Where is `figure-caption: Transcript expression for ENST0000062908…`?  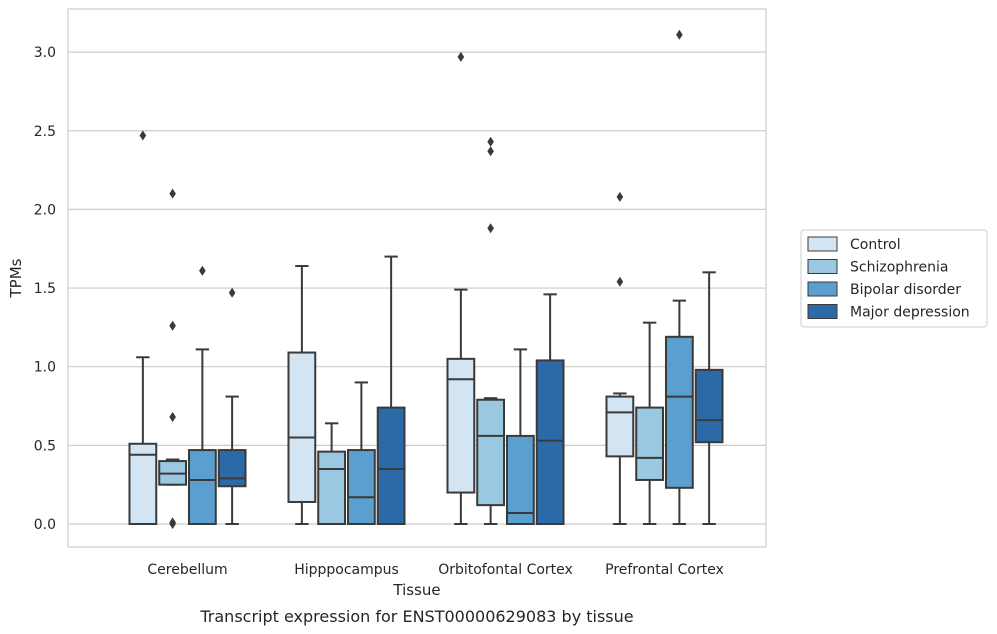
figure-caption: Transcript expression for ENST0000062908… is located at coordinates (416, 616).